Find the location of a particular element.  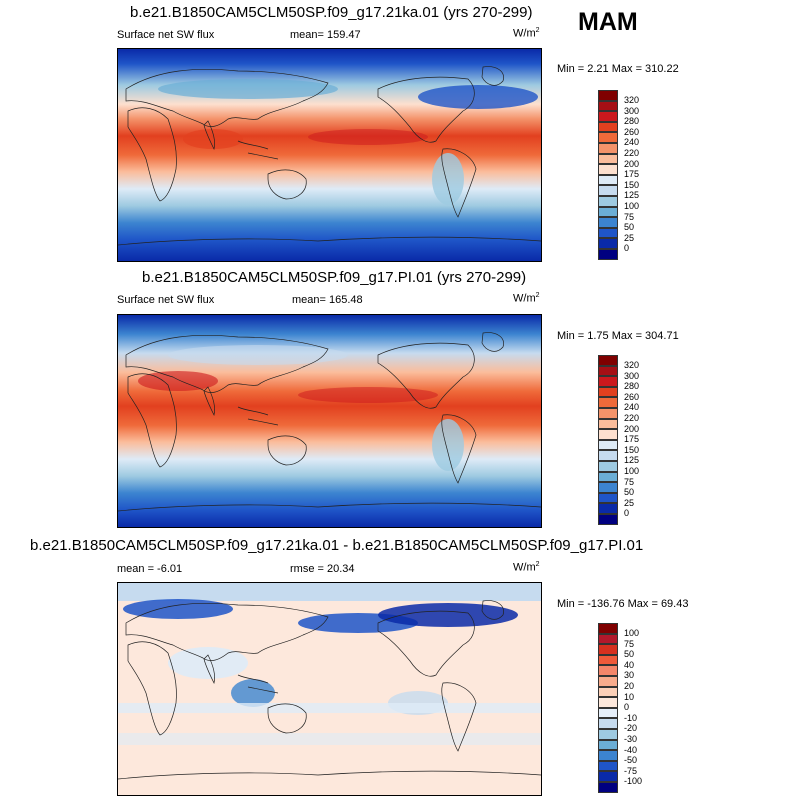

colorbar-tick-label: 20 is located at coordinates (629, 685).